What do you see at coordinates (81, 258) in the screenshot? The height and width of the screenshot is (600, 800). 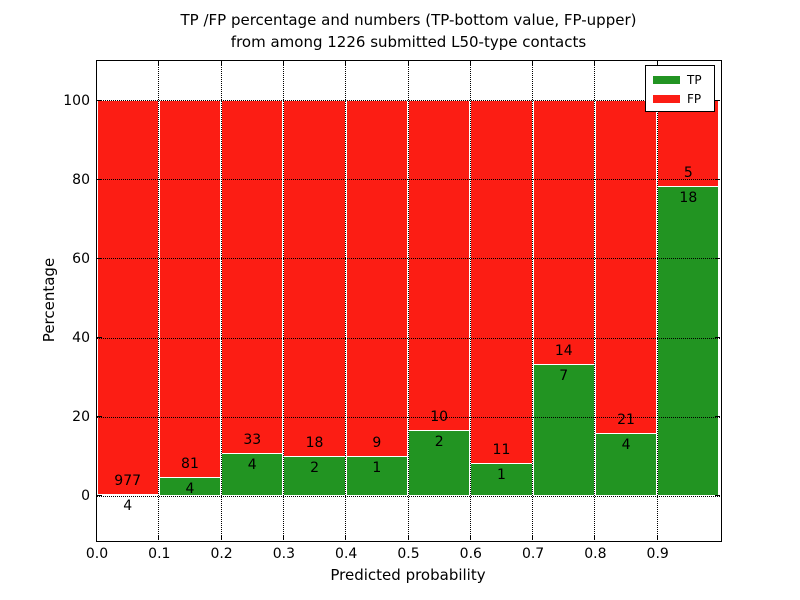 I see `y-tick-label: 60` at bounding box center [81, 258].